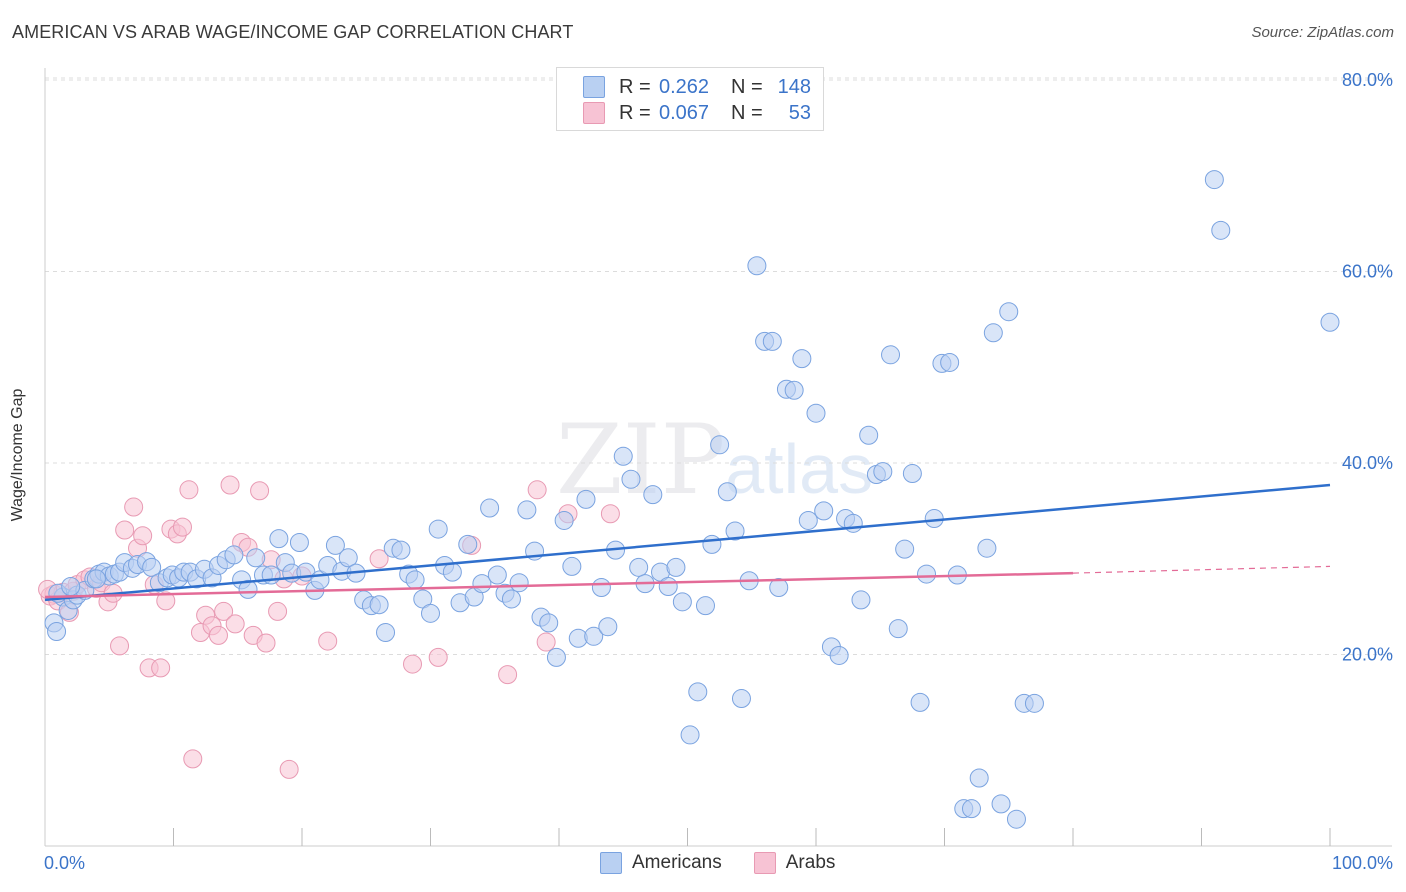  What do you see at coordinates (799, 112) in the screenshot?
I see `legend-n-value: 53` at bounding box center [799, 112].